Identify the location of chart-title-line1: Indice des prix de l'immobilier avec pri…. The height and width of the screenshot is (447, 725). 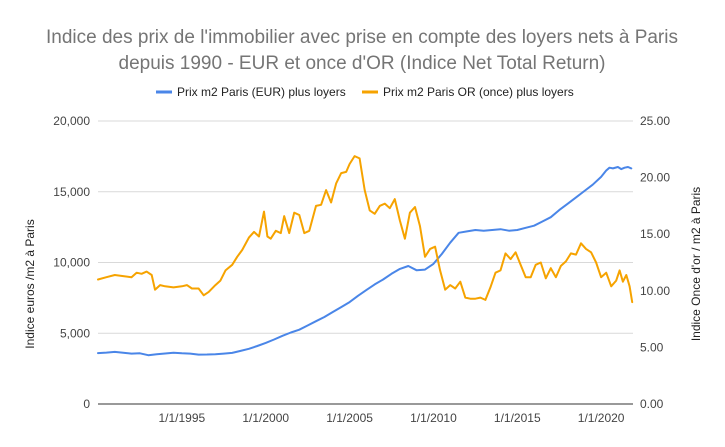
(362, 37).